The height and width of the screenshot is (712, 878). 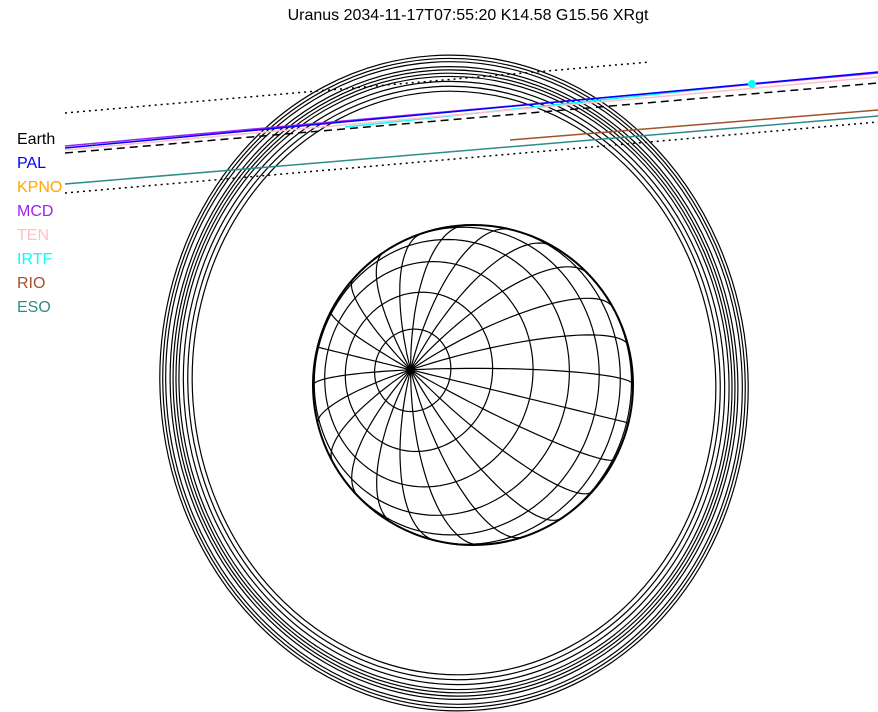 What do you see at coordinates (34, 307) in the screenshot?
I see `legend-label: ESO` at bounding box center [34, 307].